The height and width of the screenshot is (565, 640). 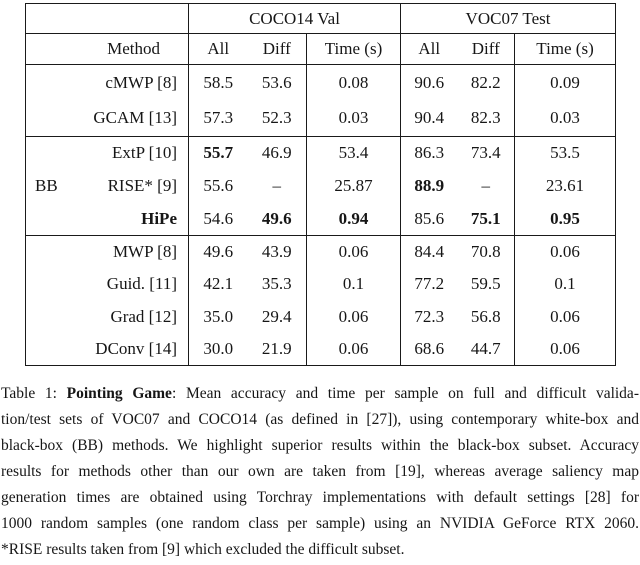 I want to click on header-coco-all: All, so click(x=218, y=49).